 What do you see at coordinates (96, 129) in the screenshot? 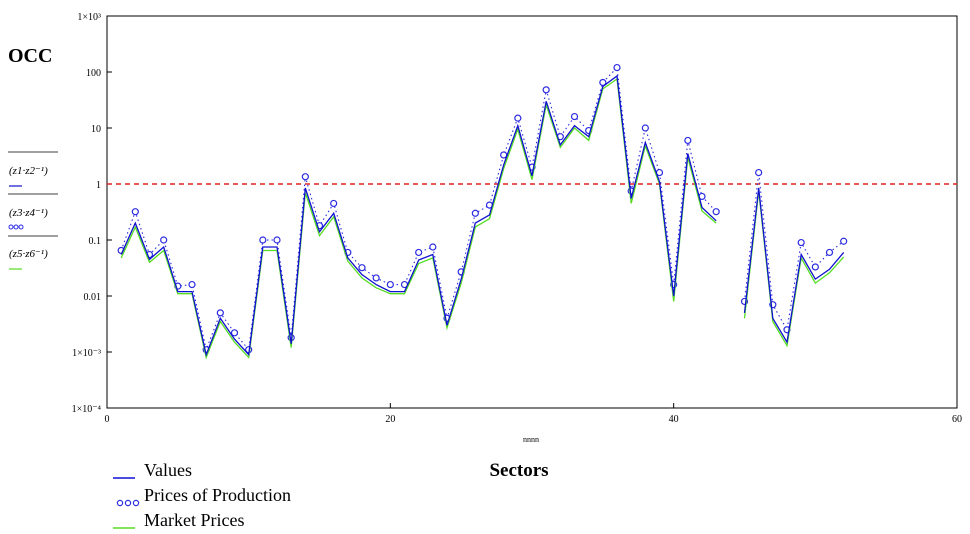
I see `y-tick-label: 10` at bounding box center [96, 129].